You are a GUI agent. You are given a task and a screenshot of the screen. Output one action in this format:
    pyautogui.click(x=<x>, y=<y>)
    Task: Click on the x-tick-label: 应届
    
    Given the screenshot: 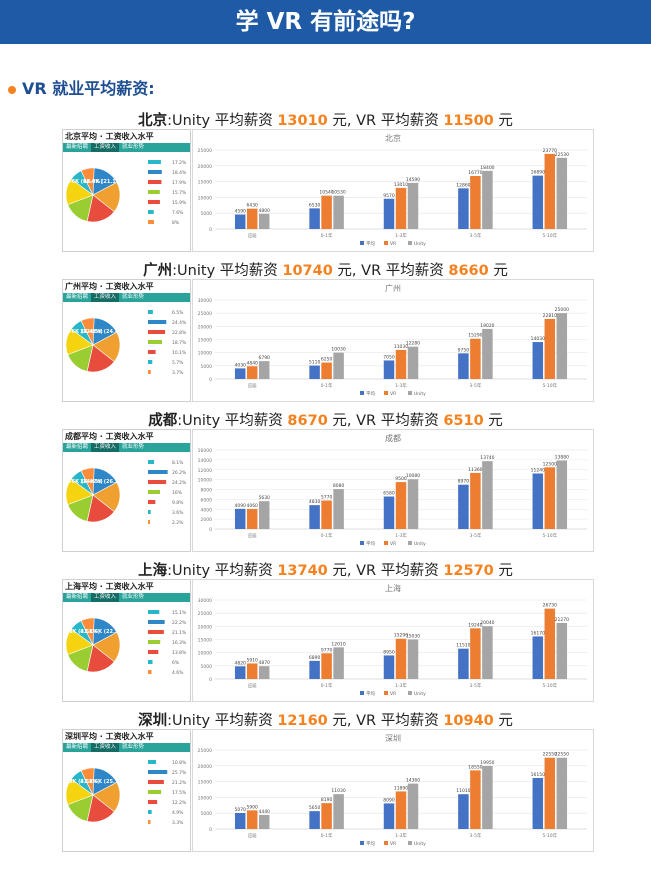 What is the action you would take?
    pyautogui.click(x=252, y=235)
    